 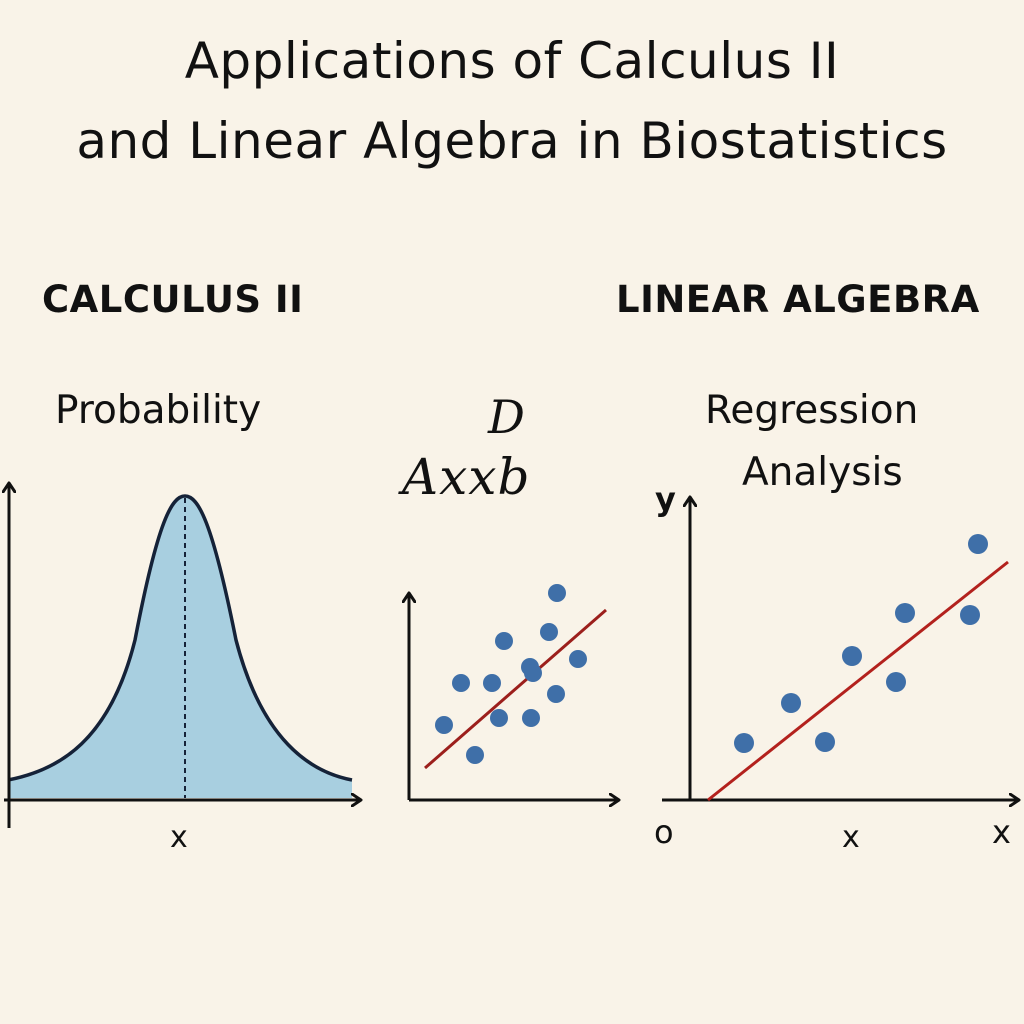 What do you see at coordinates (664, 832) in the screenshot?
I see `regression-origin-label: o` at bounding box center [664, 832].